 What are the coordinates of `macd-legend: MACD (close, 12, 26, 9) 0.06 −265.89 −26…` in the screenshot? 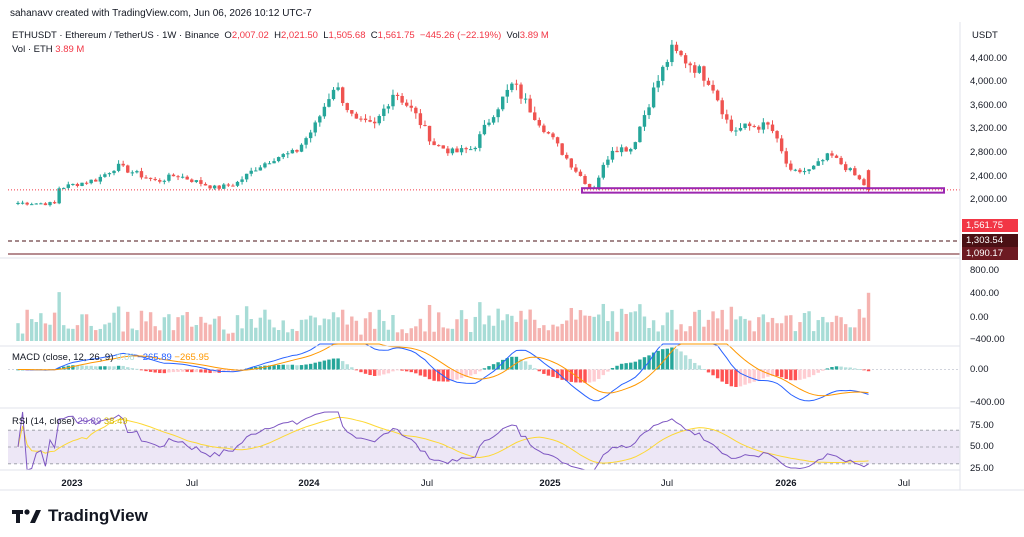 It's located at (111, 357).